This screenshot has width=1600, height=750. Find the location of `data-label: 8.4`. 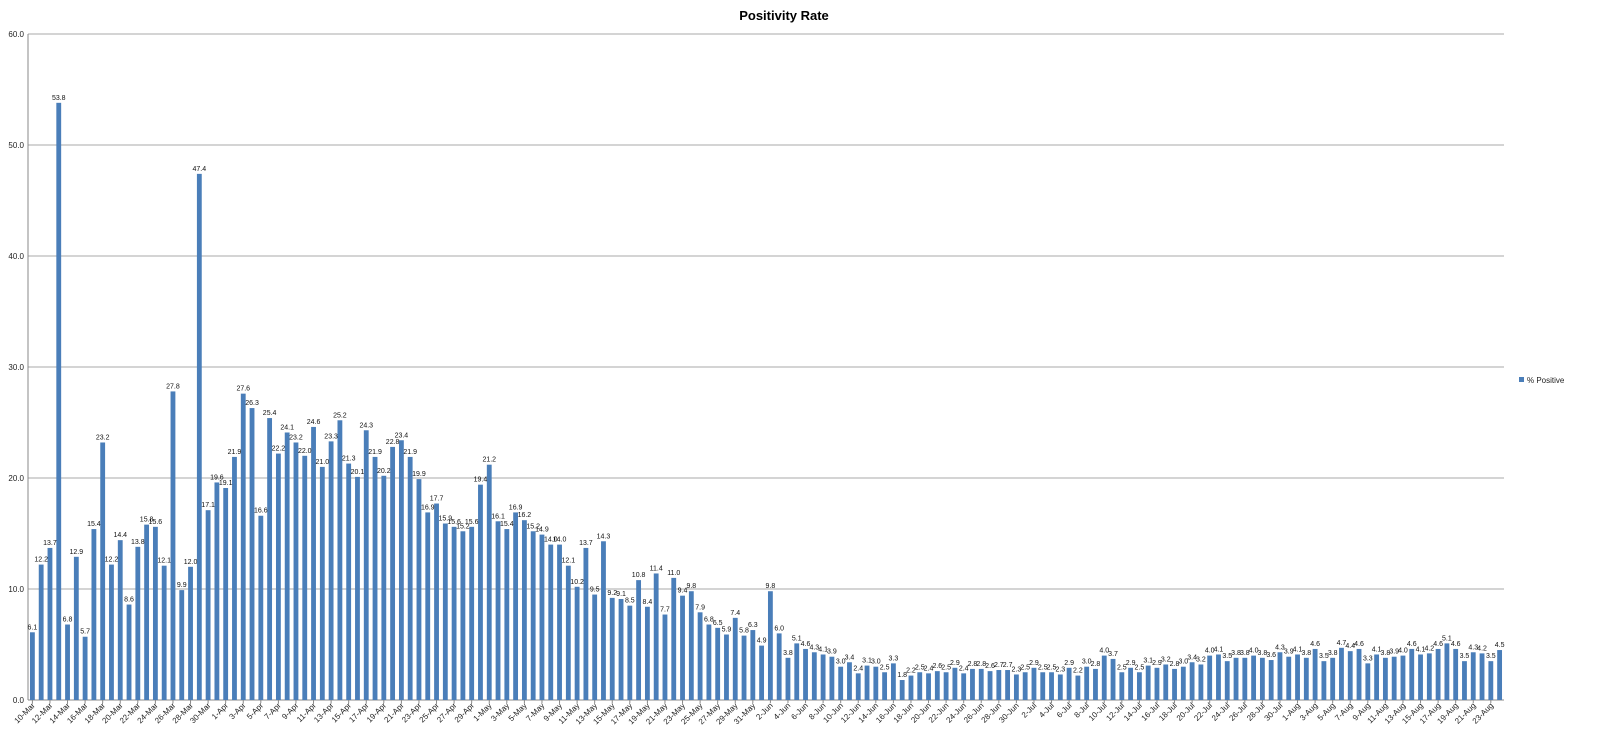

data-label: 8.4 is located at coordinates (648, 602).